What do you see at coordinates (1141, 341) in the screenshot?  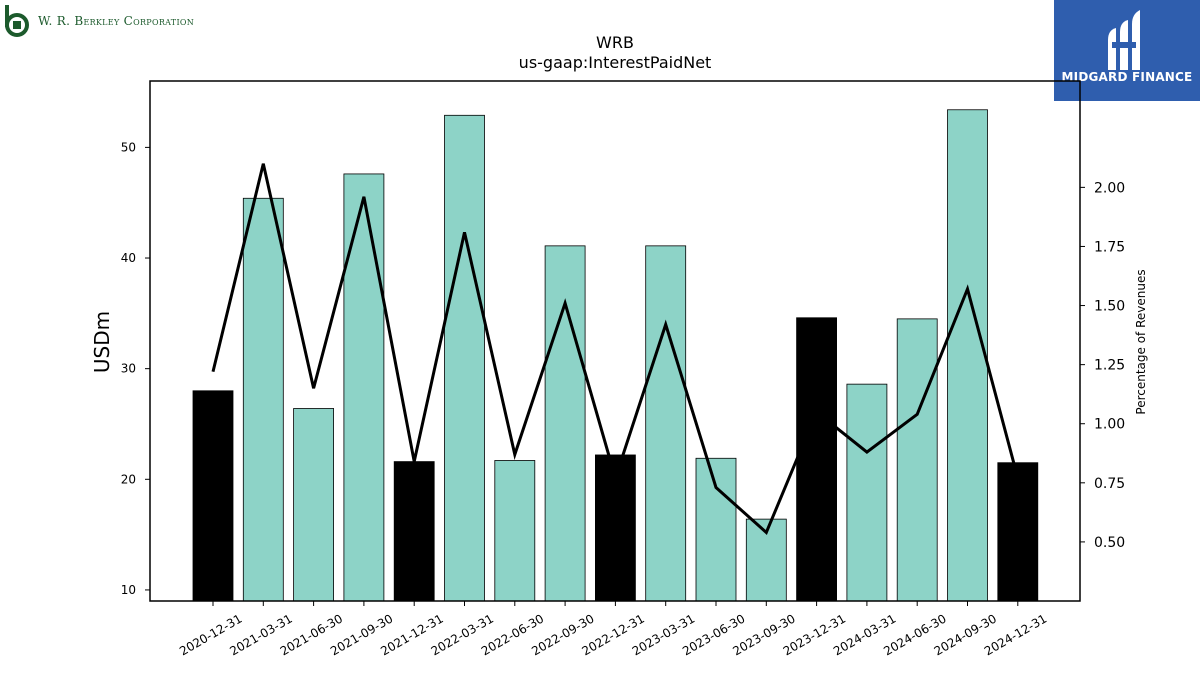 I see `y2-axis-label: Percentage of Revenues` at bounding box center [1141, 341].